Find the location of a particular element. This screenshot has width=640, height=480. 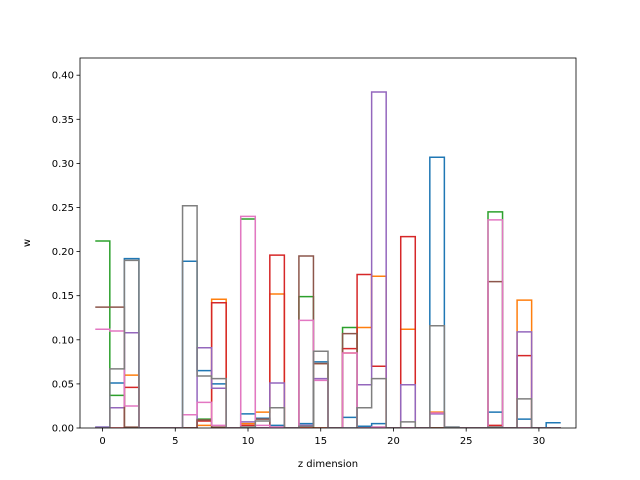

x-tick-label: 0 is located at coordinates (102, 441).